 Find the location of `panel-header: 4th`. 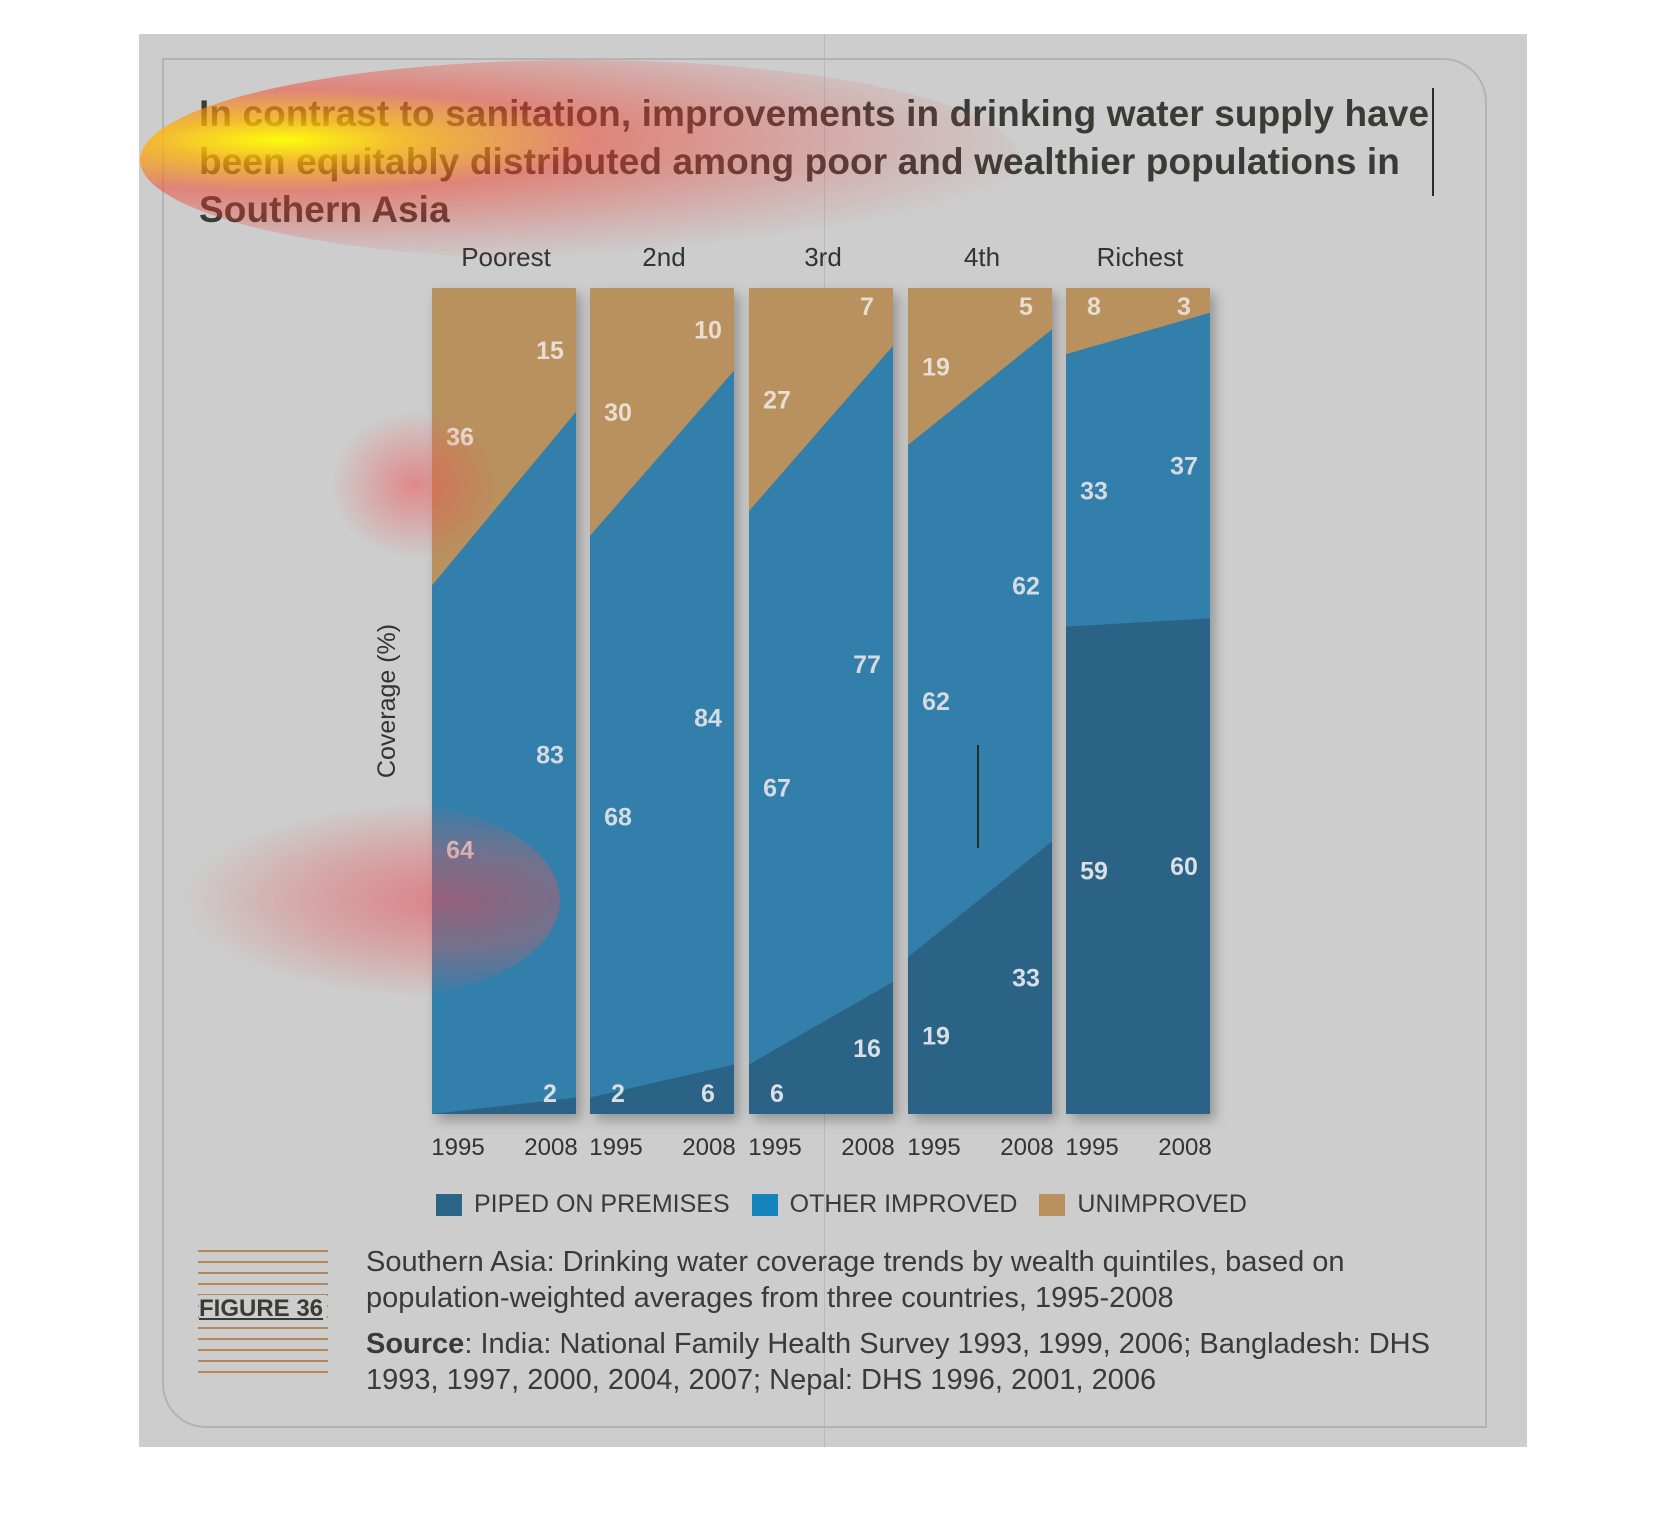

panel-header: 4th is located at coordinates (982, 257).